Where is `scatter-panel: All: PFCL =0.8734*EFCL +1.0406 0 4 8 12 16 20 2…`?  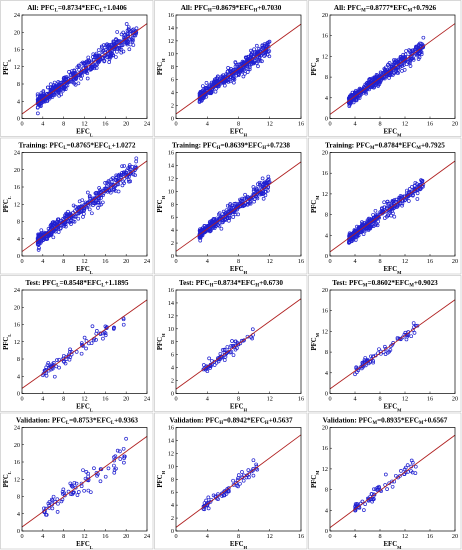
scatter-panel: All: PFCL =0.8734*EFCL +1.0406 0 4 8 12 16 20 2… is located at coordinates (77, 68).